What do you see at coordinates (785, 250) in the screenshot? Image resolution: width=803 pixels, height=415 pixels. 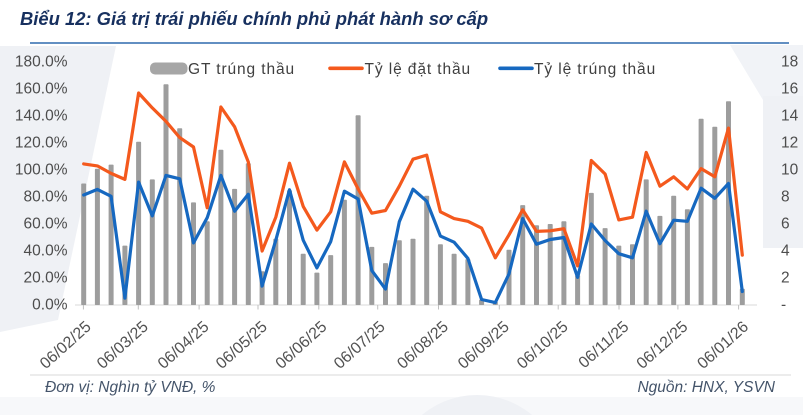 I see `svg-text: 4` at bounding box center [785, 250].